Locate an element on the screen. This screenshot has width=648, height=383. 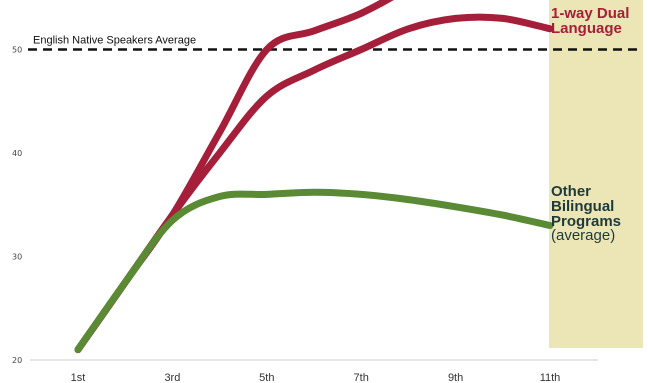
highlight-band is located at coordinates (596, 174).